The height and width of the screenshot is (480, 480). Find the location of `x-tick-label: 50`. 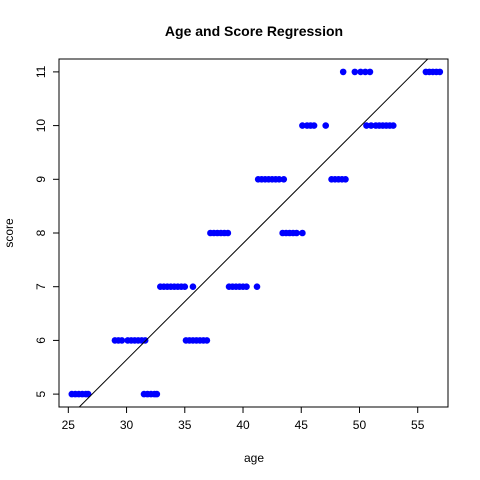

x-tick-label: 50 is located at coordinates (360, 425).